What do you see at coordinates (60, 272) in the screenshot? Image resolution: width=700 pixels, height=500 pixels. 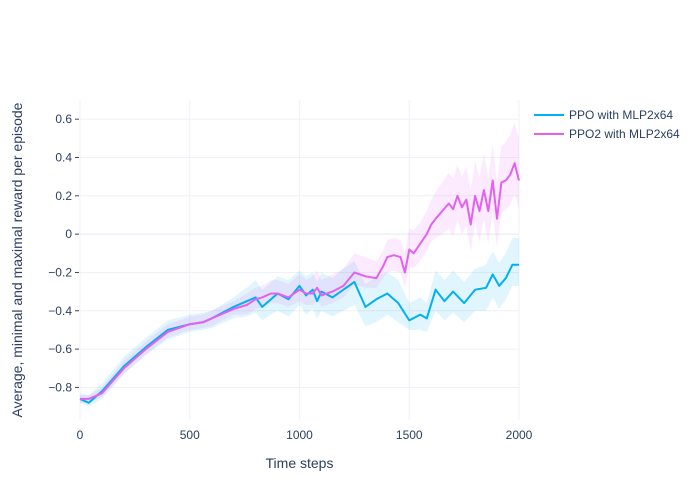 I see `y-tick-label: −0.2` at bounding box center [60, 272].